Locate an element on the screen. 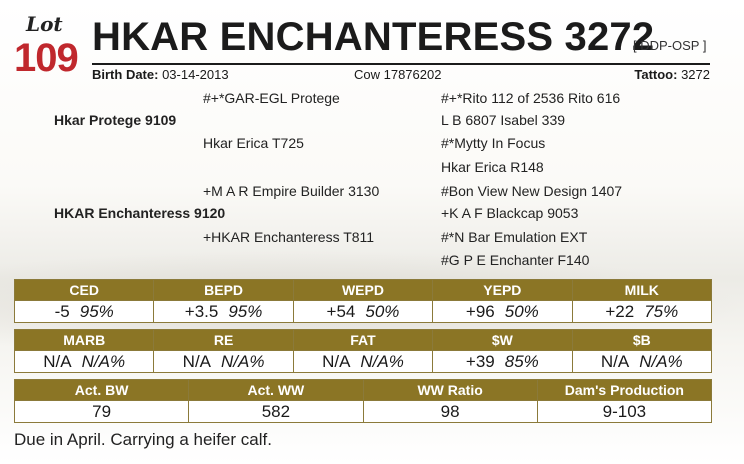 The width and height of the screenshot is (744, 464). lot-label: Lot is located at coordinates (44, 24).